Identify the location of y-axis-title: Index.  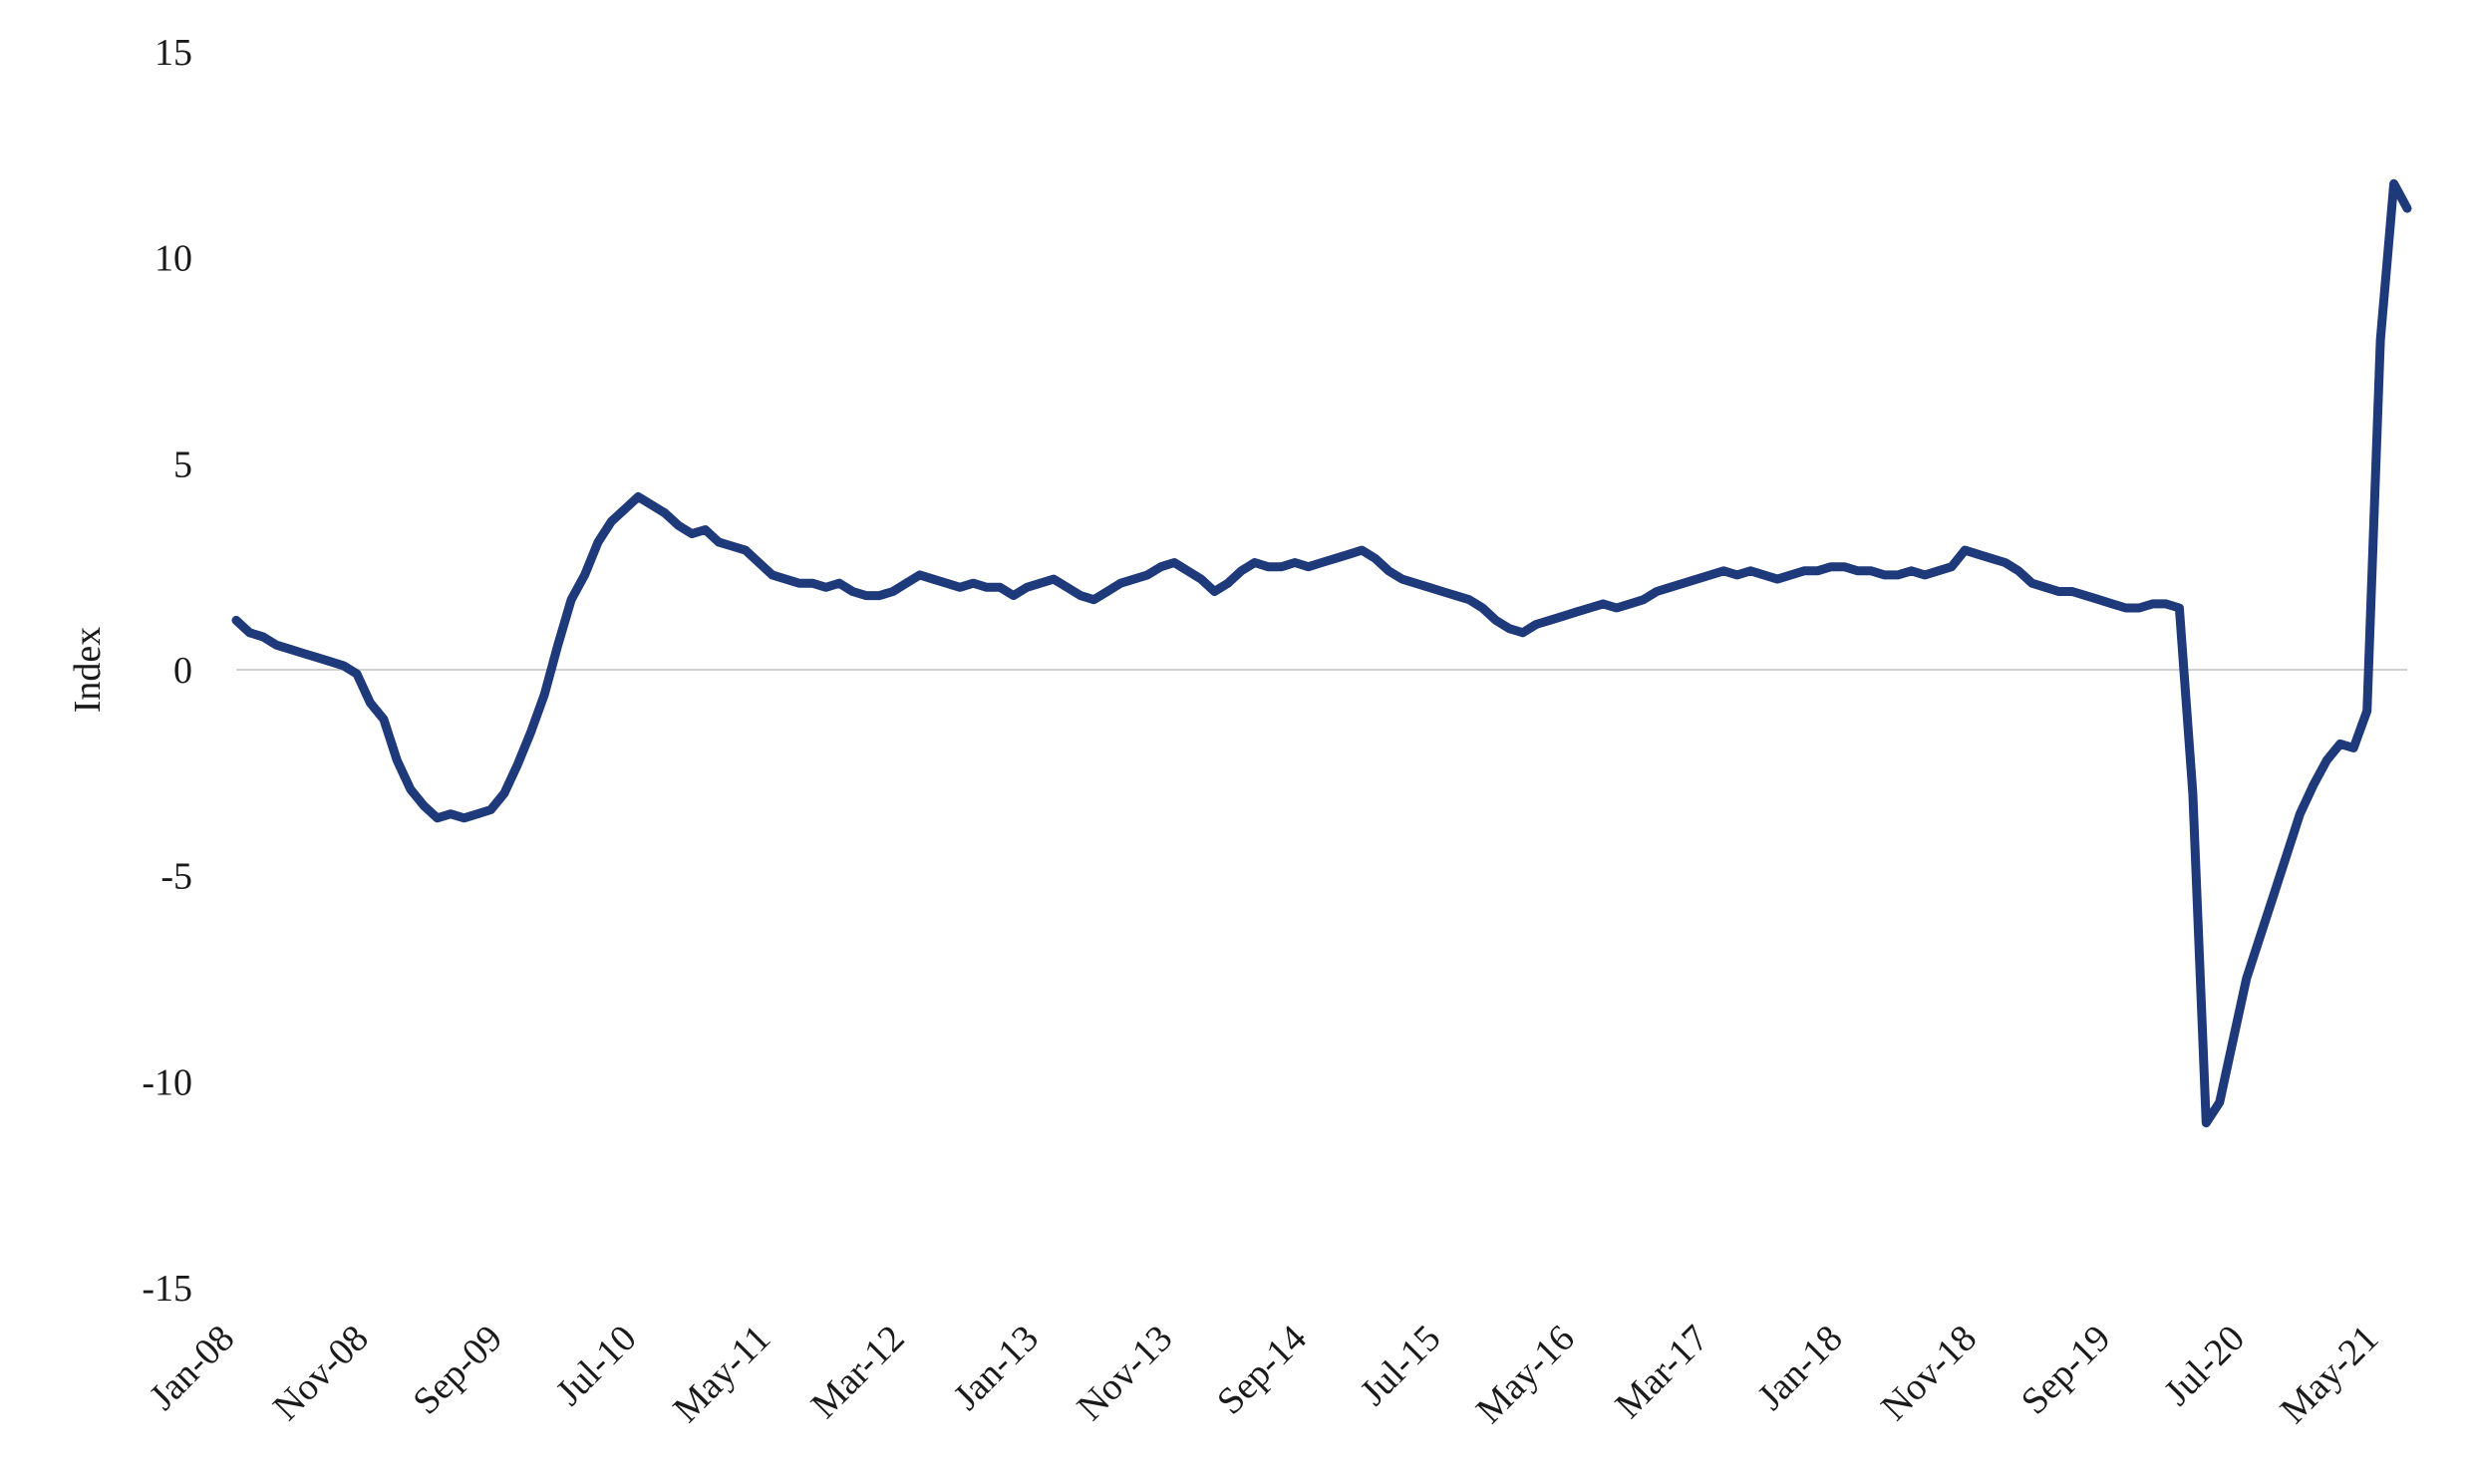
(88, 670).